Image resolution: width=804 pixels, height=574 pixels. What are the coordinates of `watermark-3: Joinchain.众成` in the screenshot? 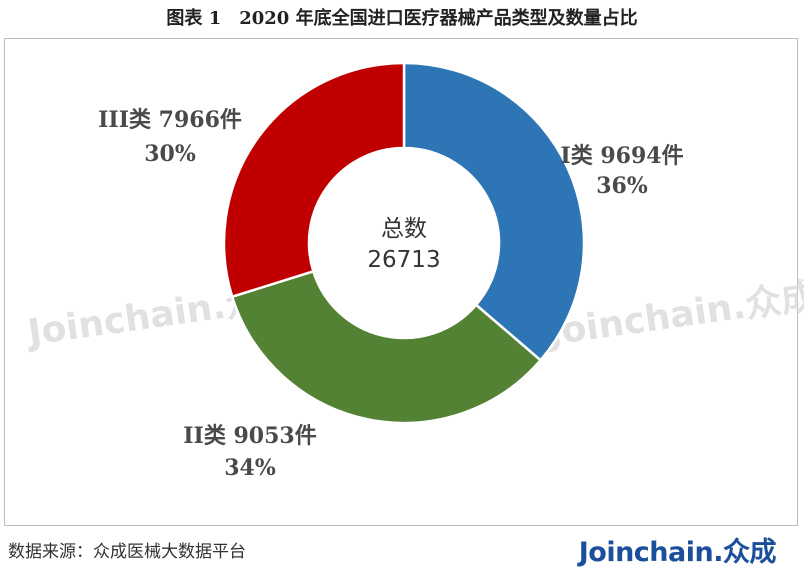 It's located at (673, 315).